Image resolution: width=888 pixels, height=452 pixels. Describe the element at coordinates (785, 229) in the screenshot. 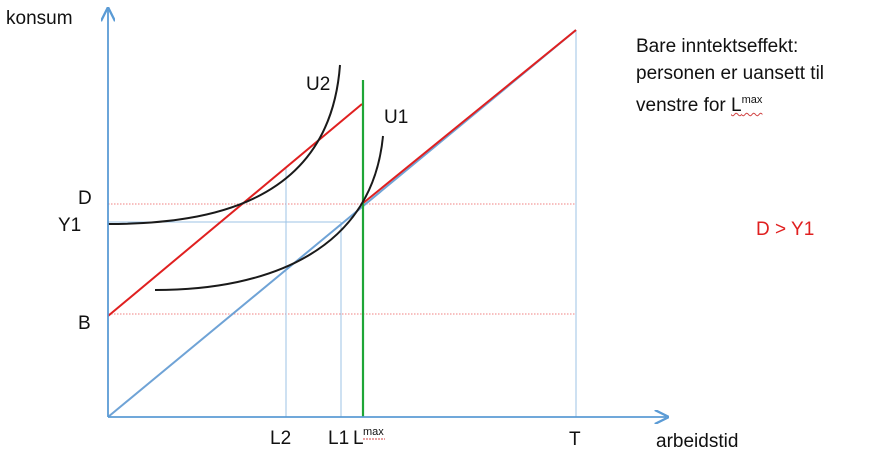

I see `comparison-note: D > Y1` at that location.